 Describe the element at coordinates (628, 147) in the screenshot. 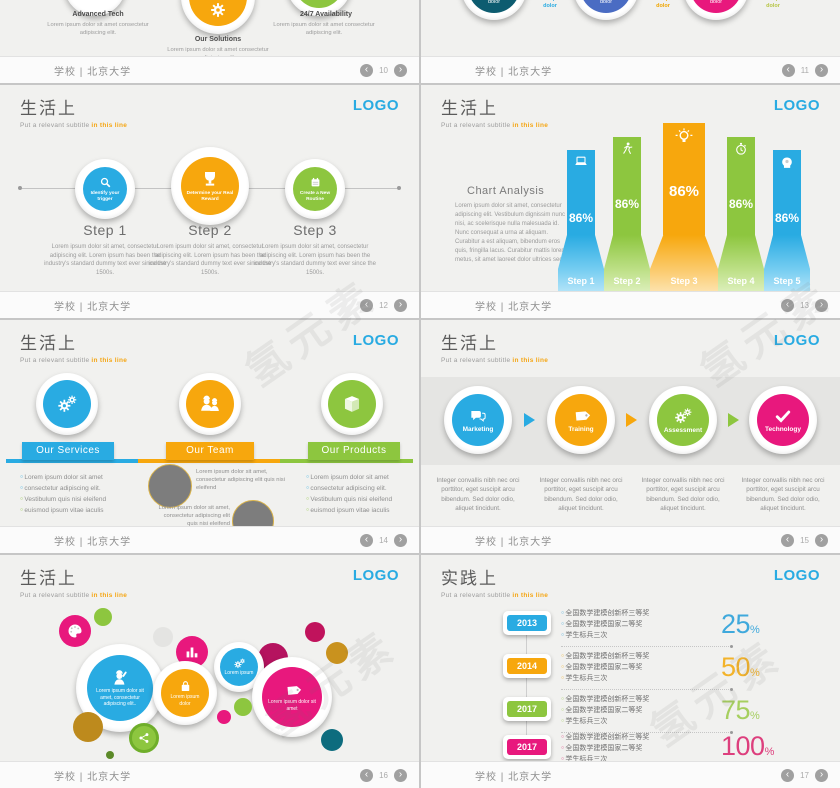

I see `runner-icon` at that location.